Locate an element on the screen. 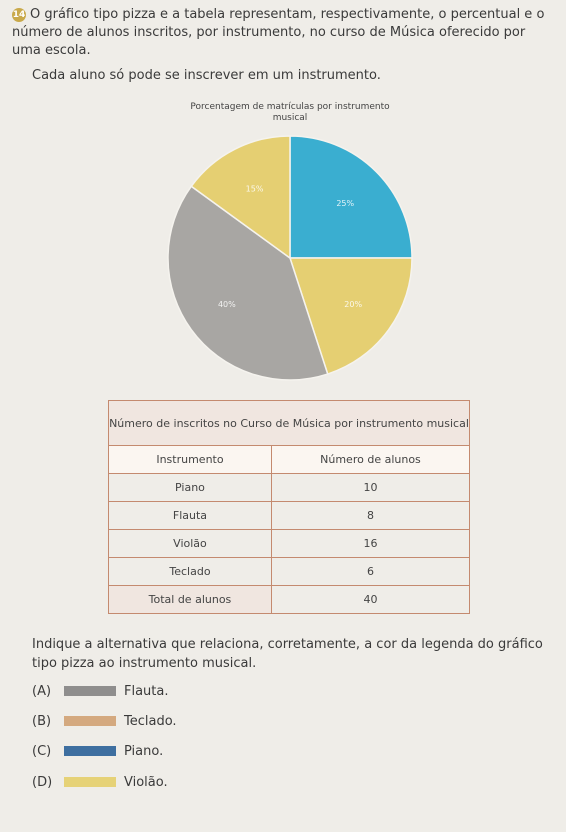  option-label: Flauta. is located at coordinates (146, 691).